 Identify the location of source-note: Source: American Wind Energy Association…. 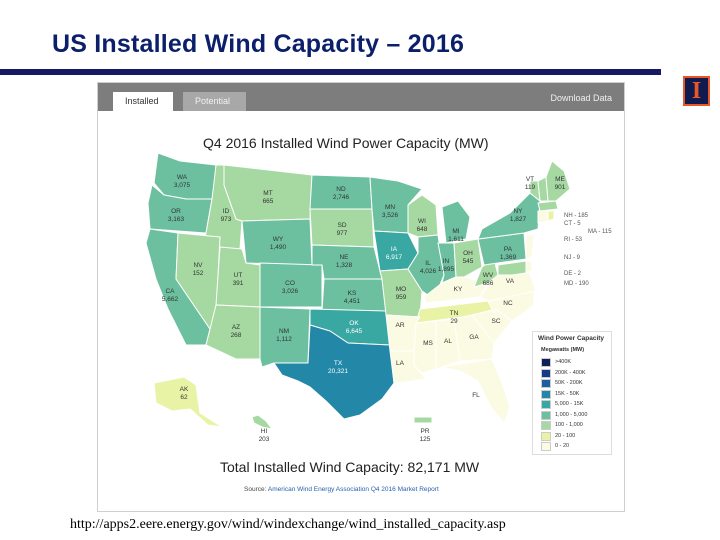
(341, 489).